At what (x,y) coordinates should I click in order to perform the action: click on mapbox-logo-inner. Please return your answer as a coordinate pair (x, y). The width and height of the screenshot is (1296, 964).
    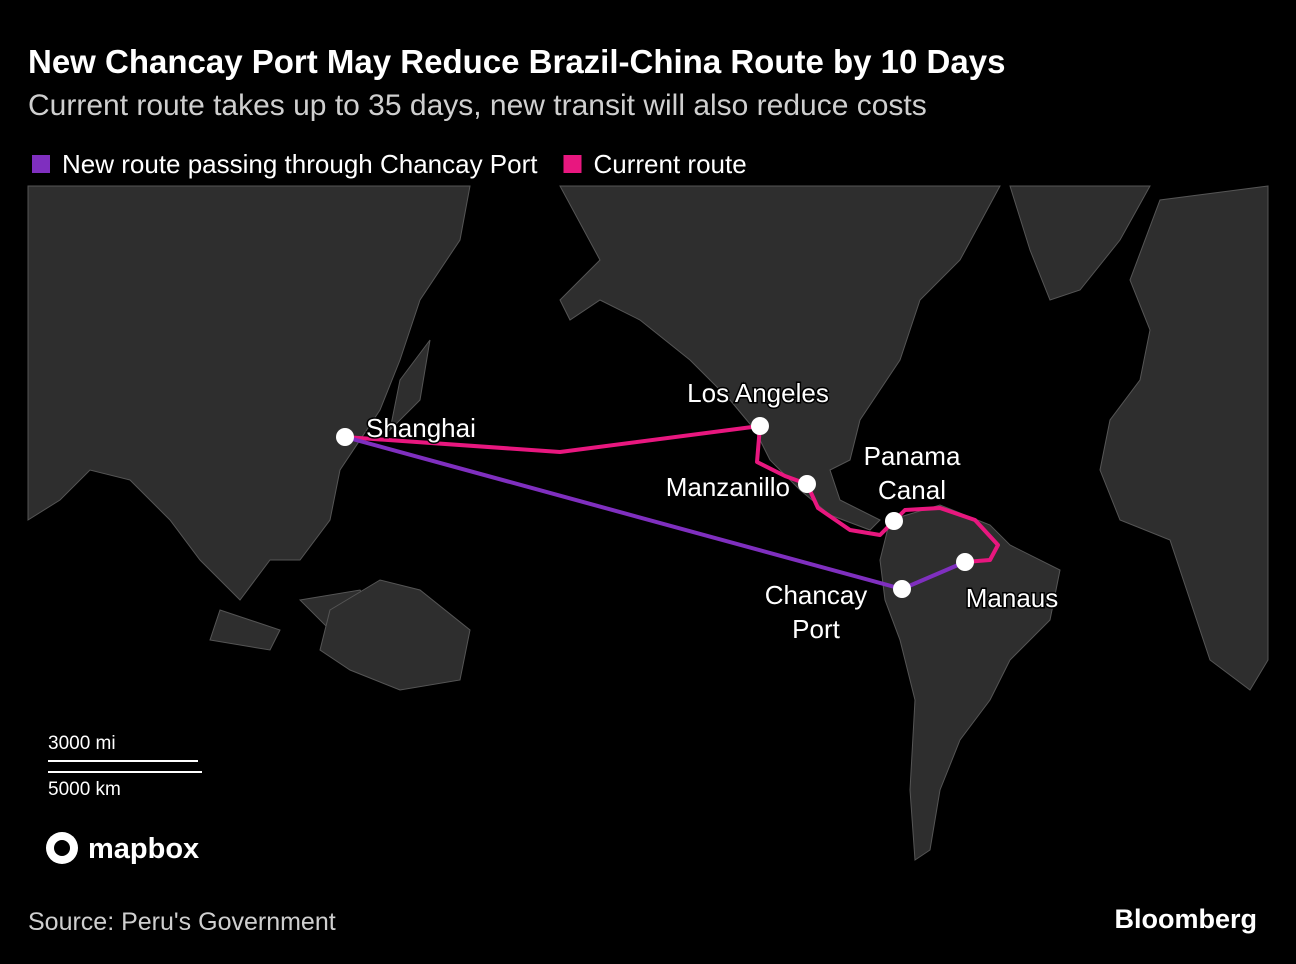
    Looking at the image, I should click on (62, 848).